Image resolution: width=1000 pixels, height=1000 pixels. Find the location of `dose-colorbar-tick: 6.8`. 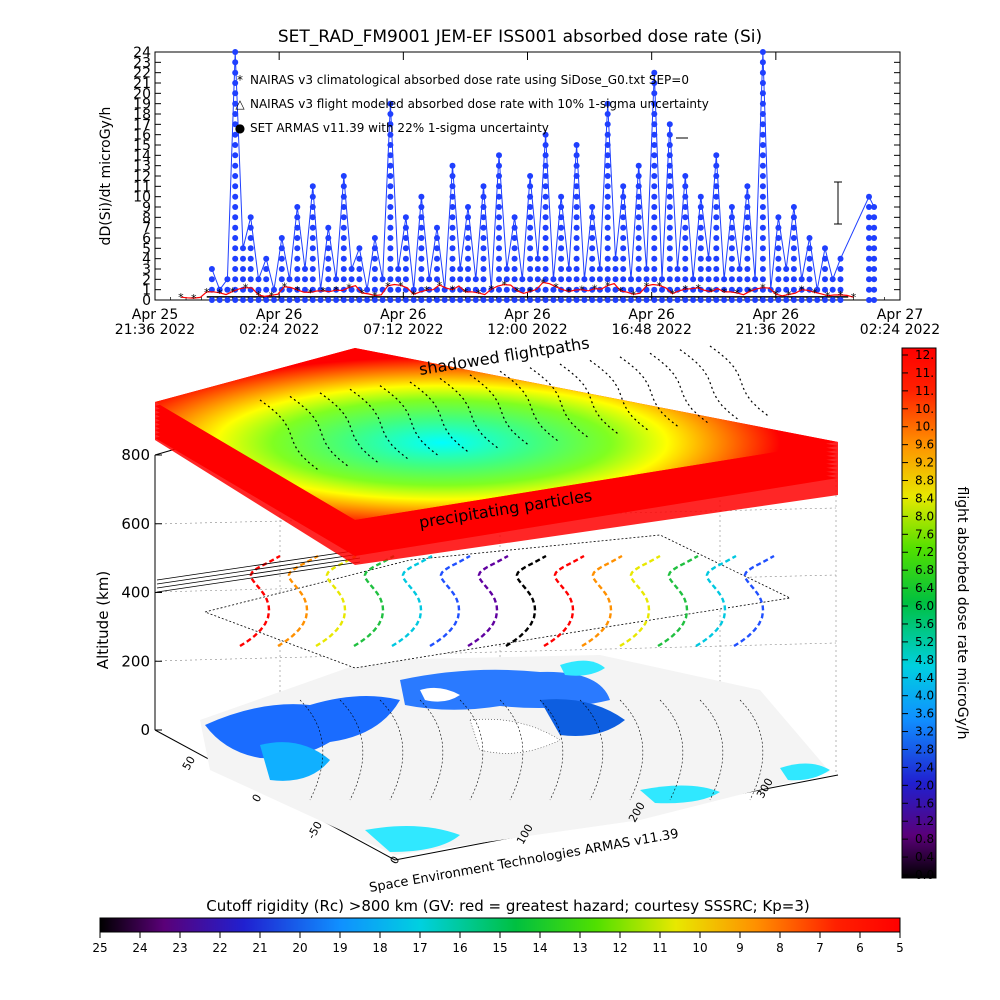

dose-colorbar-tick: 6.8 is located at coordinates (924, 570).